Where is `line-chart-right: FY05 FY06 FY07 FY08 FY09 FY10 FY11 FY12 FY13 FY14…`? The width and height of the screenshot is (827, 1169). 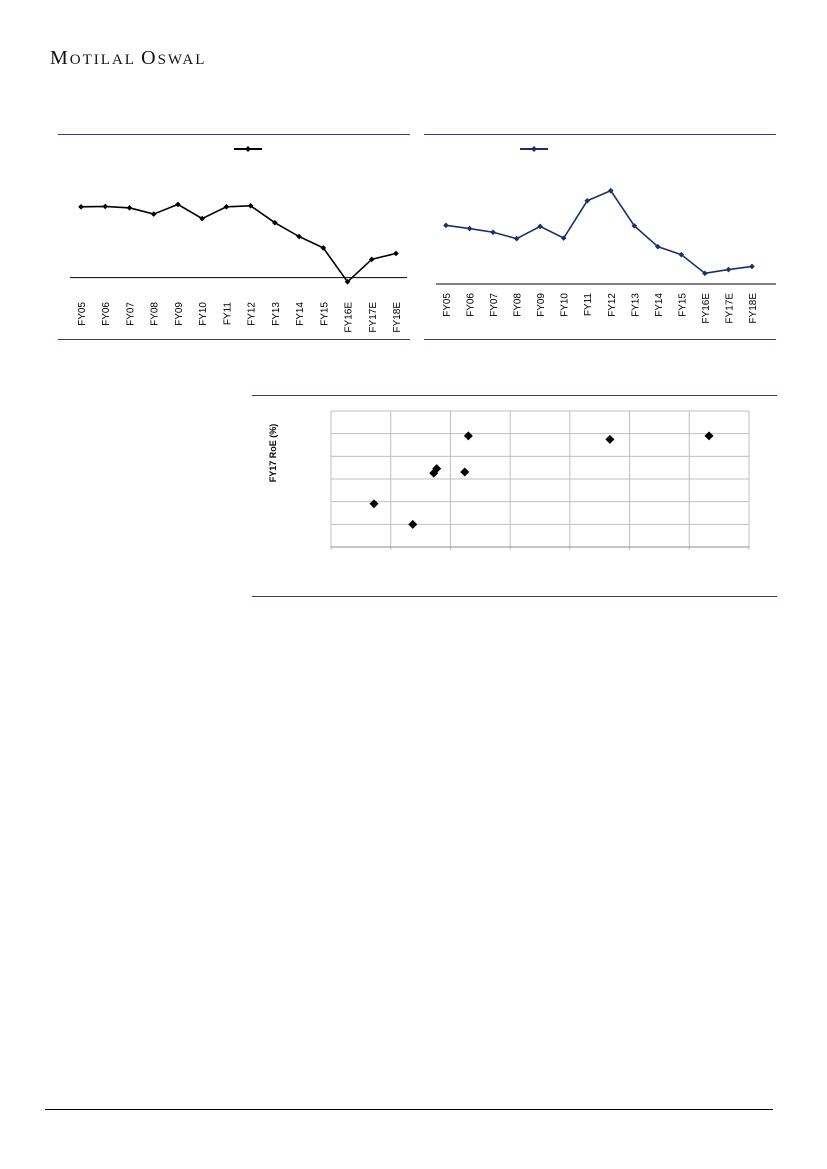 line-chart-right: FY05 FY06 FY07 FY08 FY09 FY10 FY11 FY12 FY13 FY14… is located at coordinates (606, 235).